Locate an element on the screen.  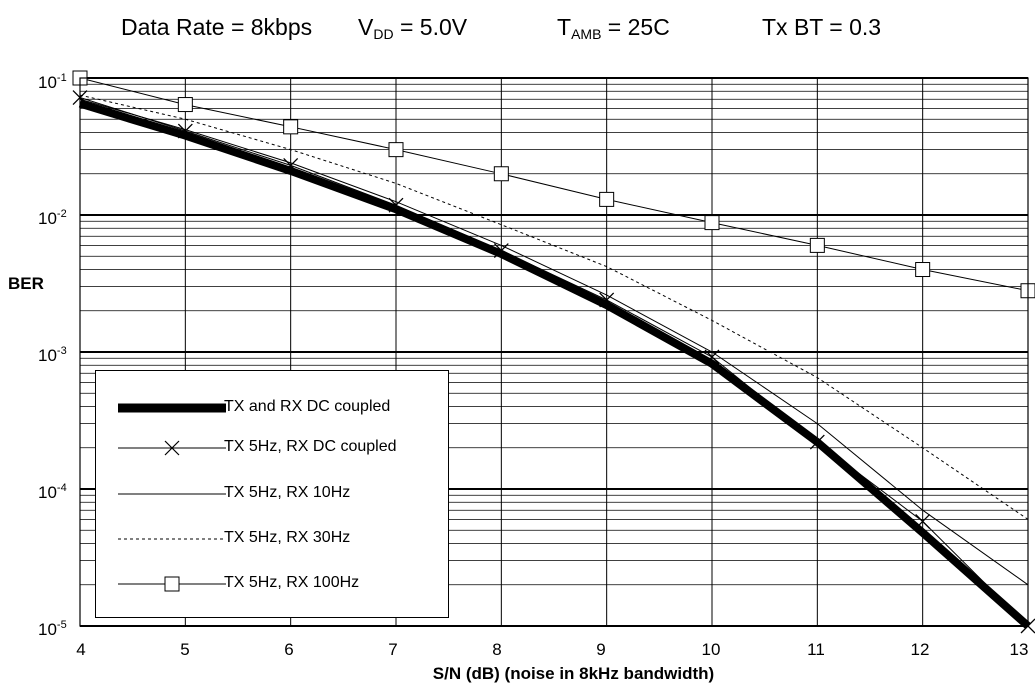
legend-label: TX and RX DC coupled is located at coordinates (307, 406).